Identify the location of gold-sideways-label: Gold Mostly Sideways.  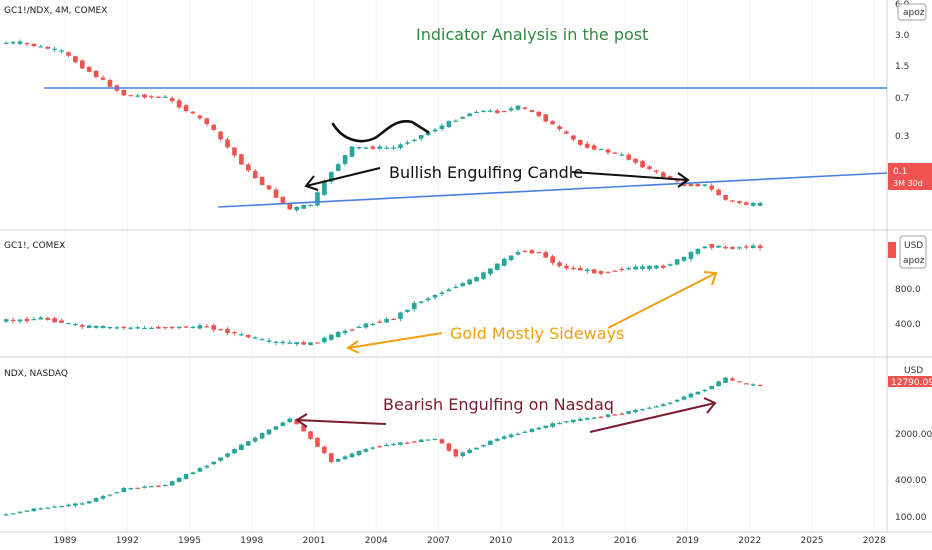
(537, 333).